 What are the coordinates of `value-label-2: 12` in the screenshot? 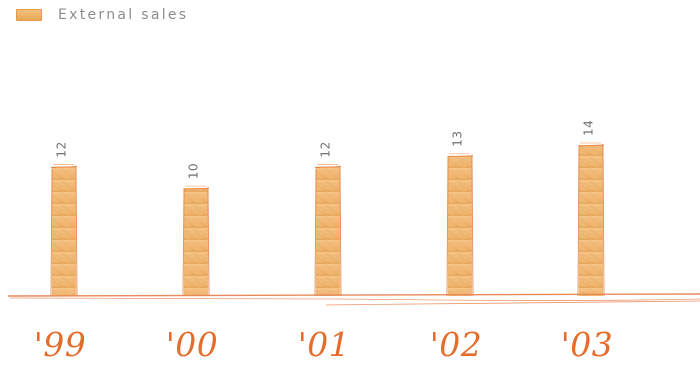 It's located at (326, 149).